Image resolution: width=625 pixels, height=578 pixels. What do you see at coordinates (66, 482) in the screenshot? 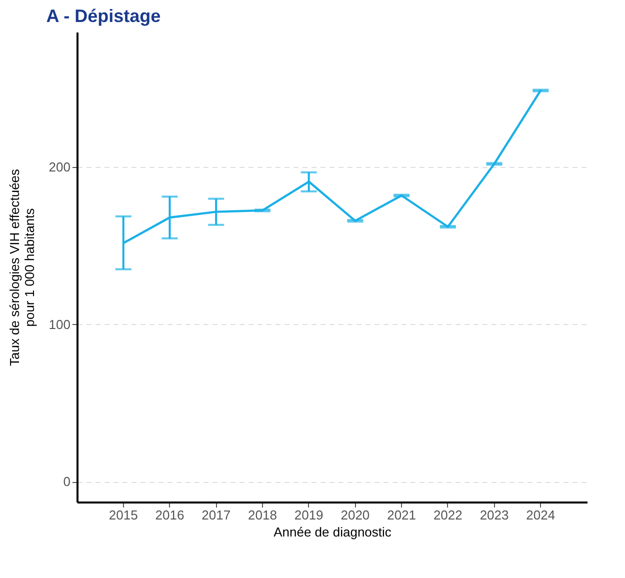
I see `y-tick-label: 0` at bounding box center [66, 482].